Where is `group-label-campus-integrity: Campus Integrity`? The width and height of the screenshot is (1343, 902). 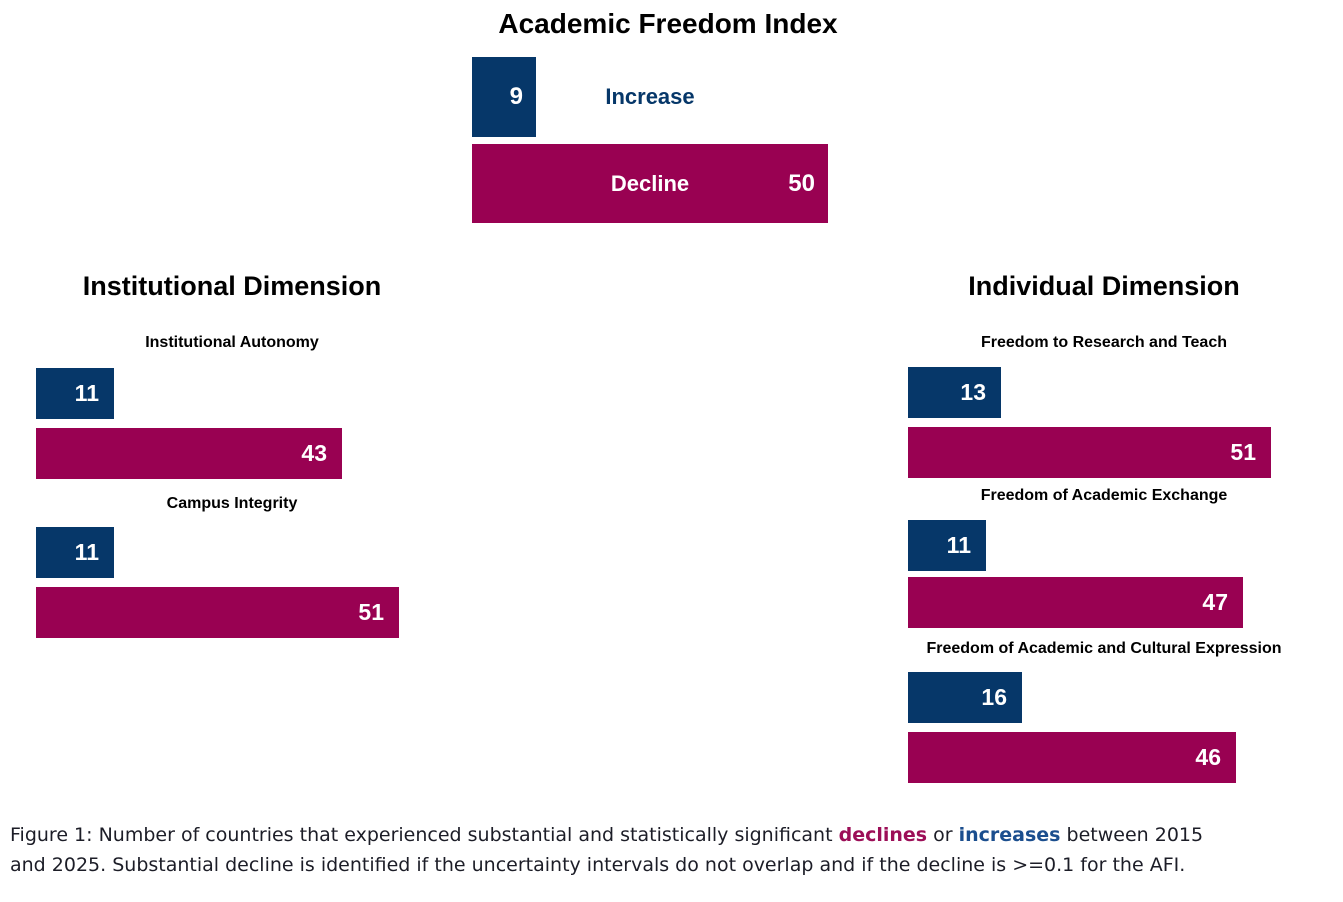
group-label-campus-integrity: Campus Integrity is located at coordinates (232, 503).